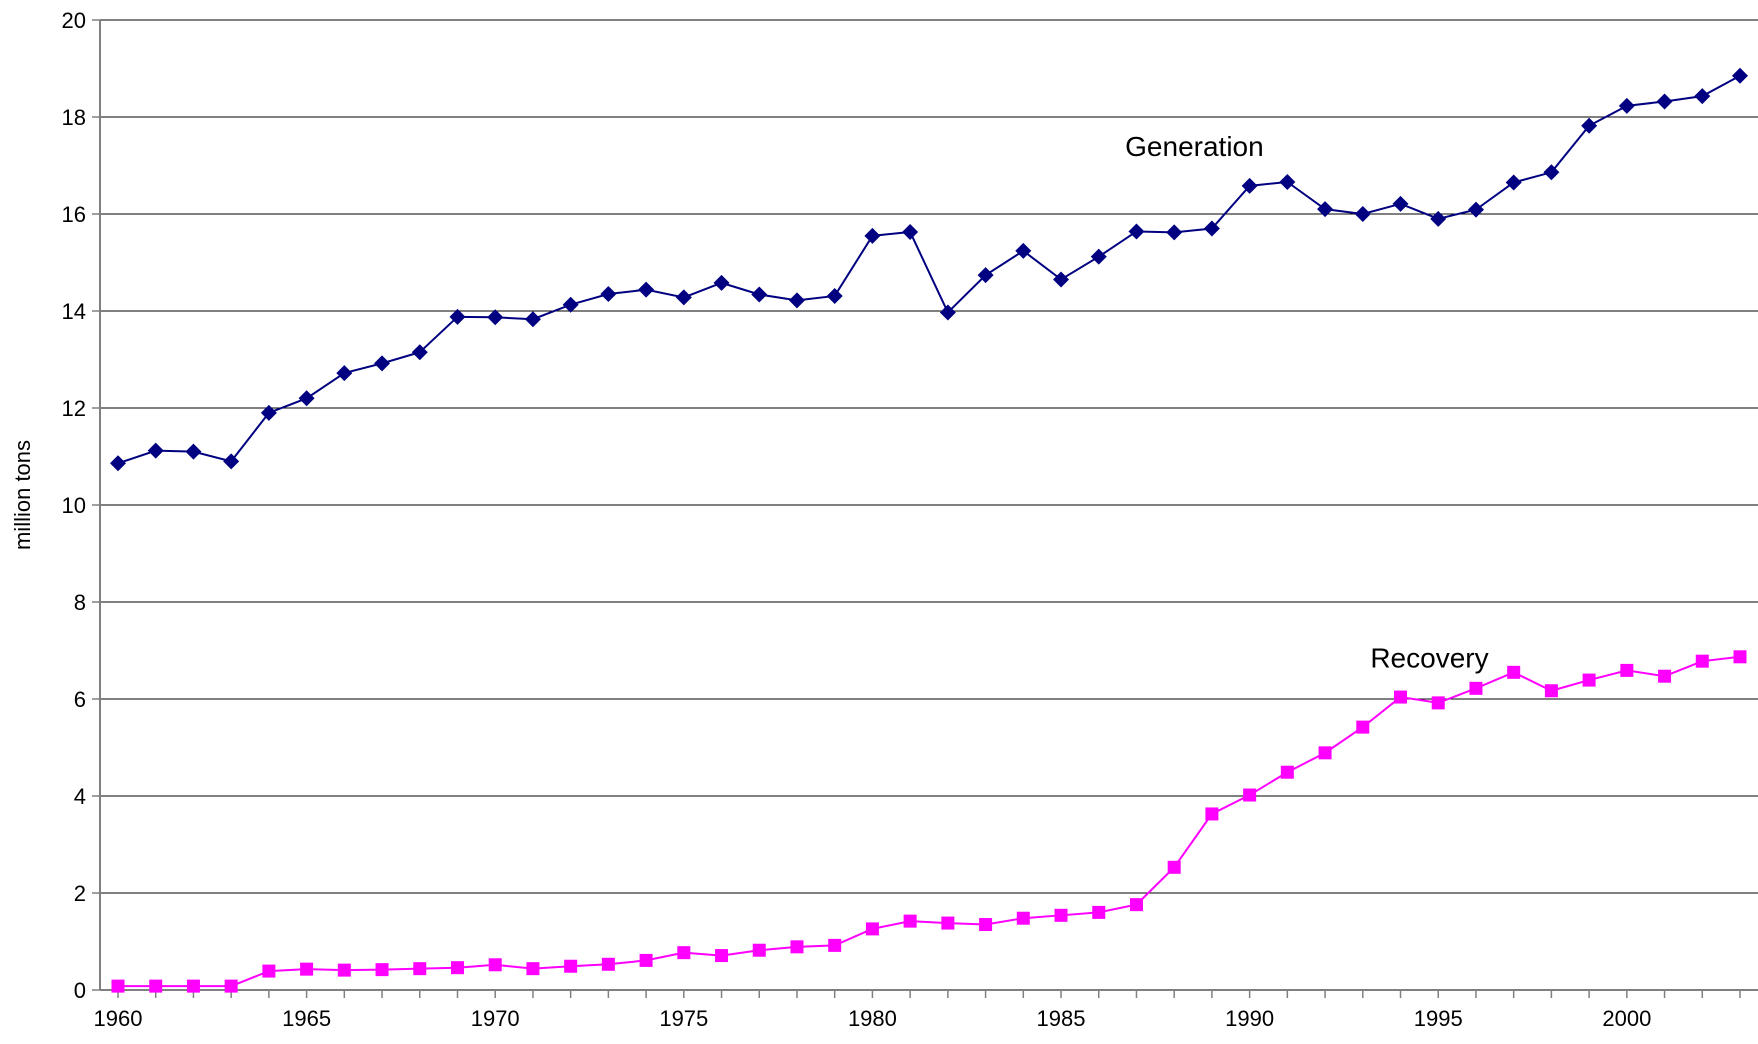 This screenshot has height=1044, width=1758. I want to click on y-tick-label: 0, so click(80, 990).